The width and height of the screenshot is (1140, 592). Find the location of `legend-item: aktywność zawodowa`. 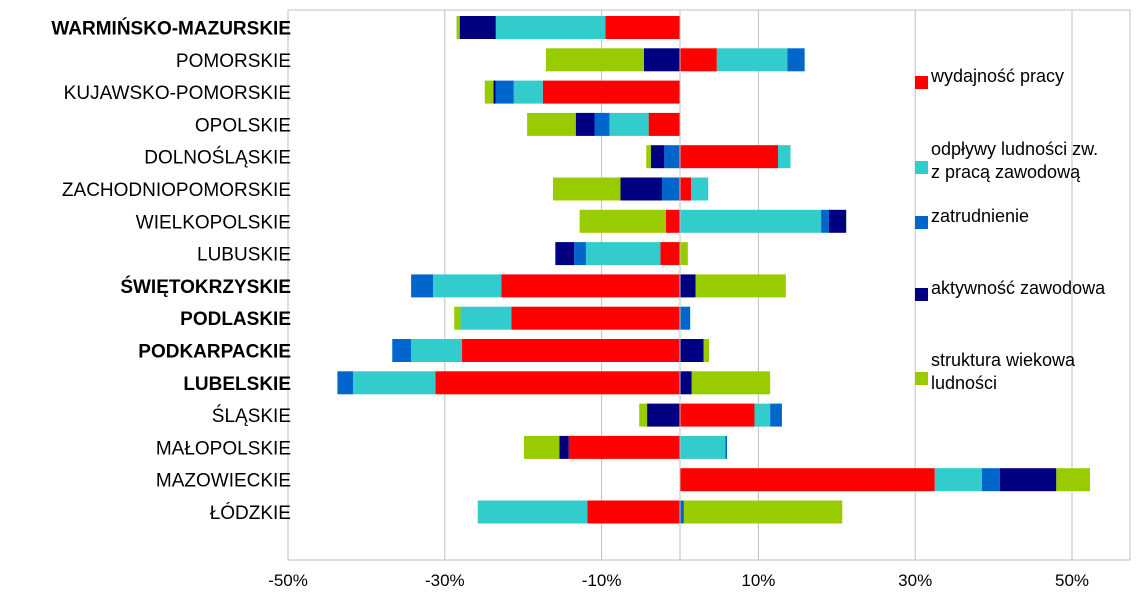

legend-item: aktywność zawodowa is located at coordinates (1010, 289).